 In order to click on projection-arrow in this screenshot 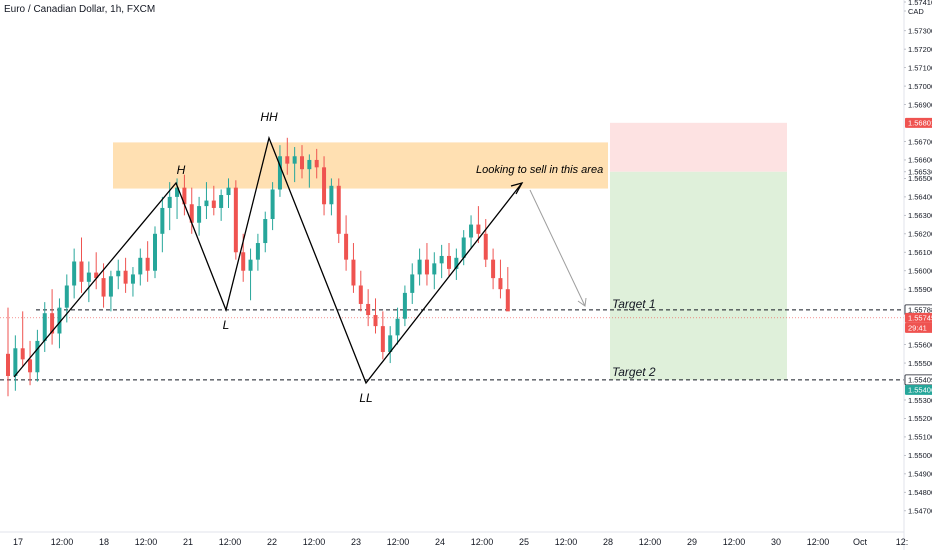, I will do `click(557, 248)`.